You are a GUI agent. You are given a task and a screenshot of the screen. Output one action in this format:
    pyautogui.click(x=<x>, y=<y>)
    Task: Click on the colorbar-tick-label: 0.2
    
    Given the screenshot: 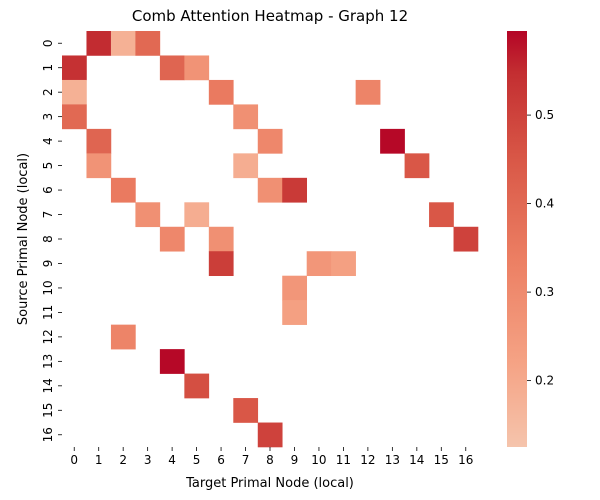 What is the action you would take?
    pyautogui.click(x=544, y=381)
    